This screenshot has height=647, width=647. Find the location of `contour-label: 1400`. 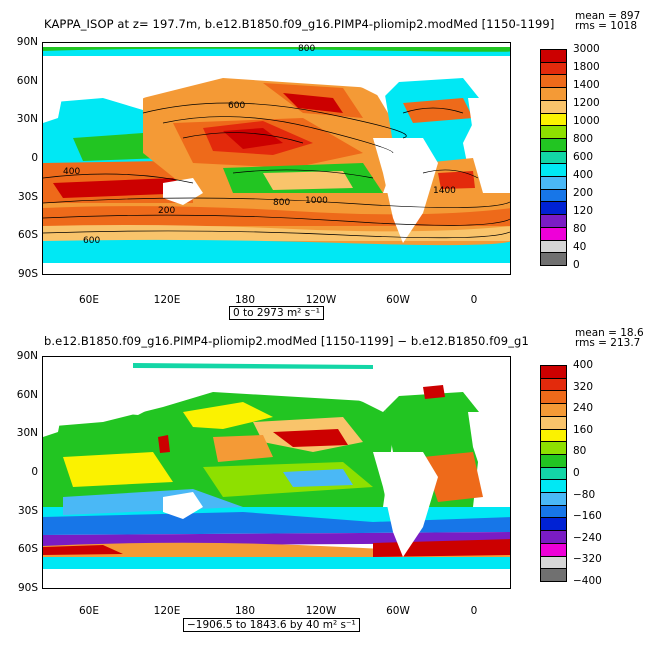

contour-label: 1400 is located at coordinates (444, 191).